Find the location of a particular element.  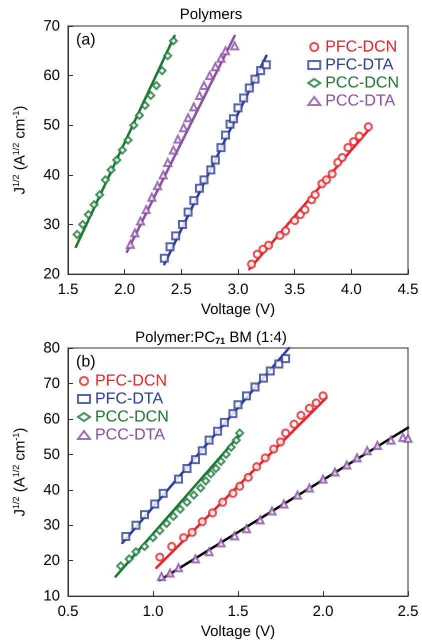

x-tick-label: 3.5 is located at coordinates (295, 289).